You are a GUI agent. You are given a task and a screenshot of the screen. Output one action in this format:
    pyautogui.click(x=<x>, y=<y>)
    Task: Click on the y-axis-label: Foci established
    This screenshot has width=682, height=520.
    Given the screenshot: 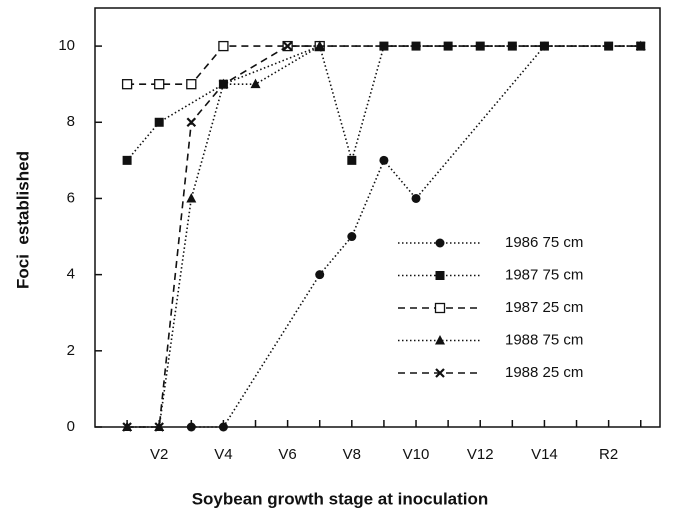 What is the action you would take?
    pyautogui.click(x=22, y=220)
    